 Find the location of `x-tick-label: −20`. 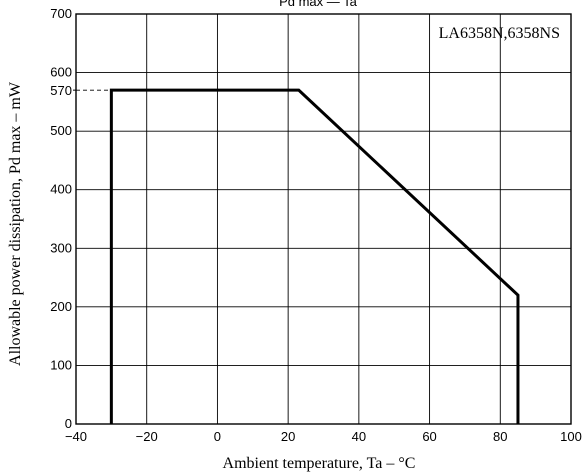

x-tick-label: −20 is located at coordinates (147, 436).